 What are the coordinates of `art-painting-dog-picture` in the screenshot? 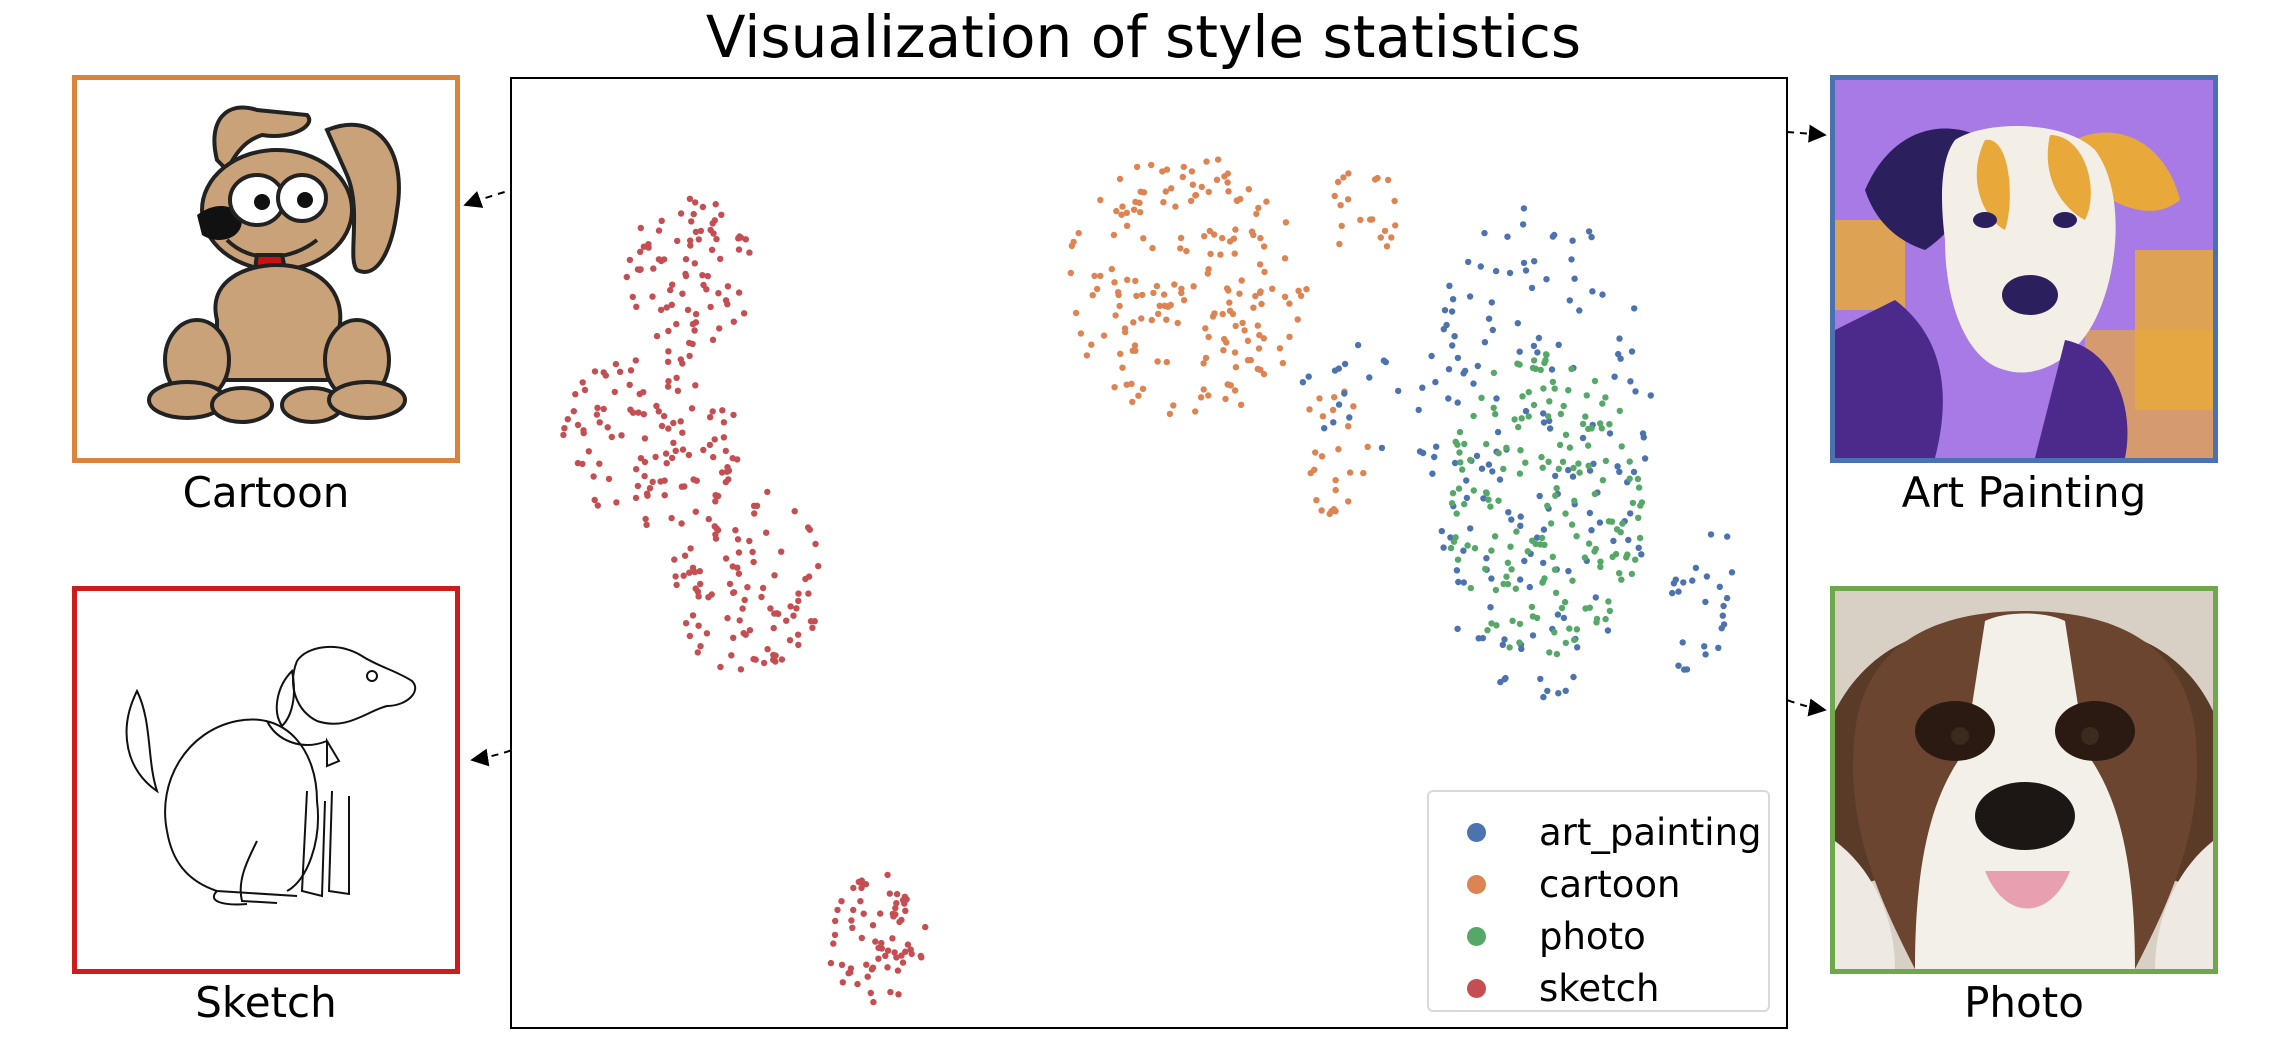 It's located at (2024, 269).